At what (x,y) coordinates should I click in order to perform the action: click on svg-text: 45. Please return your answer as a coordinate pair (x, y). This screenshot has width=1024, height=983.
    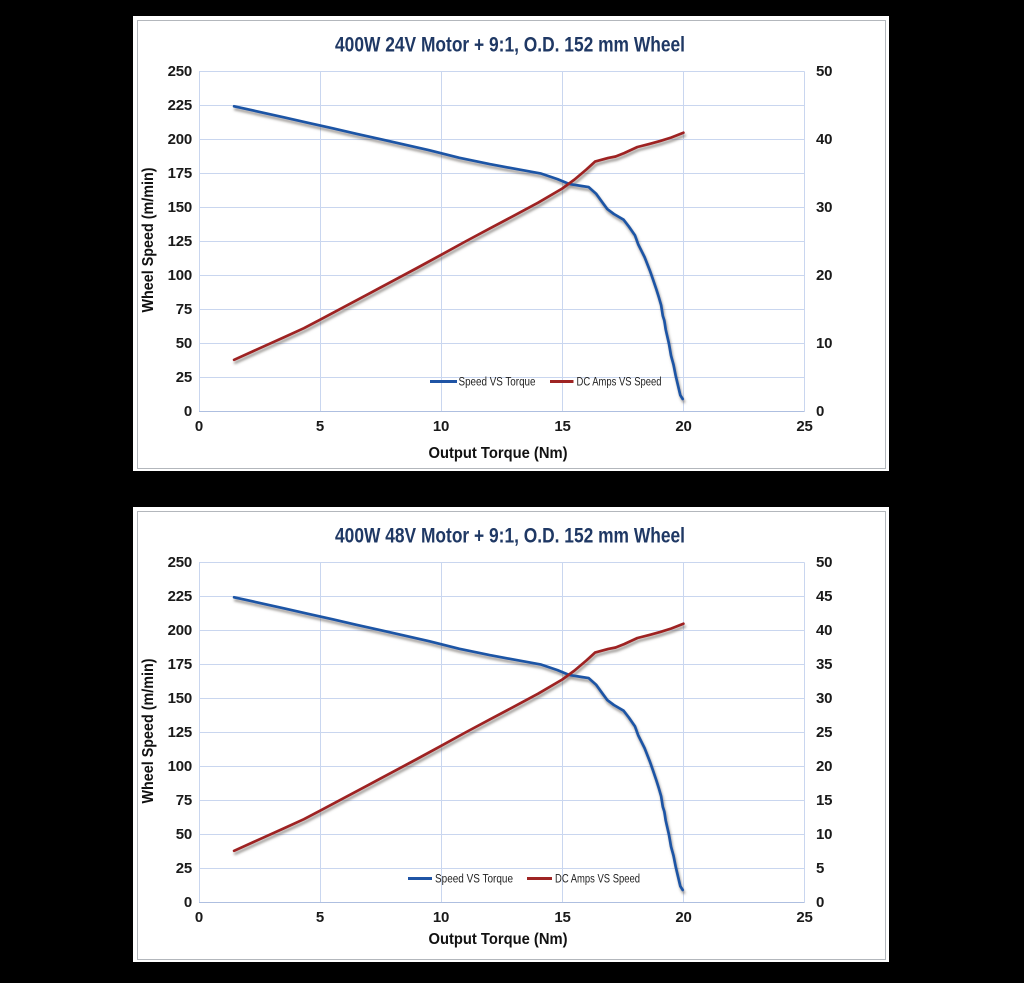
    Looking at the image, I should click on (824, 596).